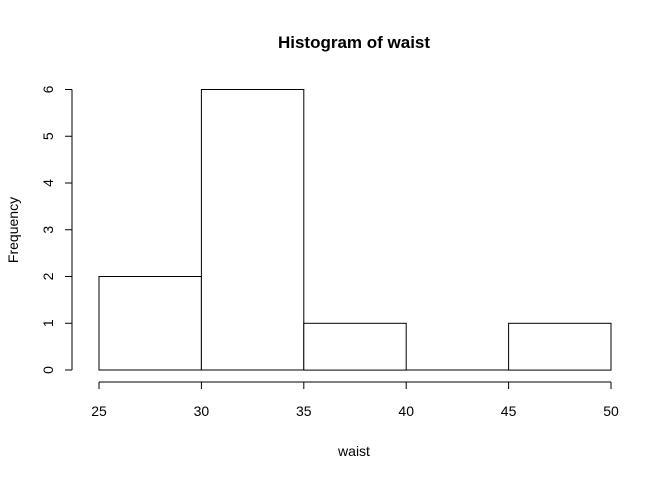 The height and width of the screenshot is (480, 672). I want to click on y-tick-label: 6, so click(48, 89).